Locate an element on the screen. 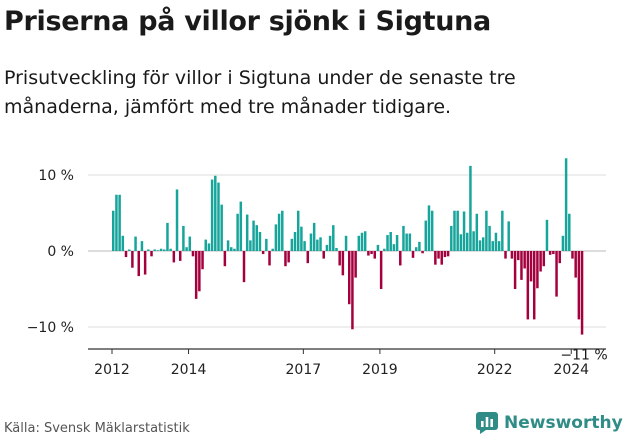 Image resolution: width=631 pixels, height=439 pixels. y-tick-label: 0 % is located at coordinates (60, 252).